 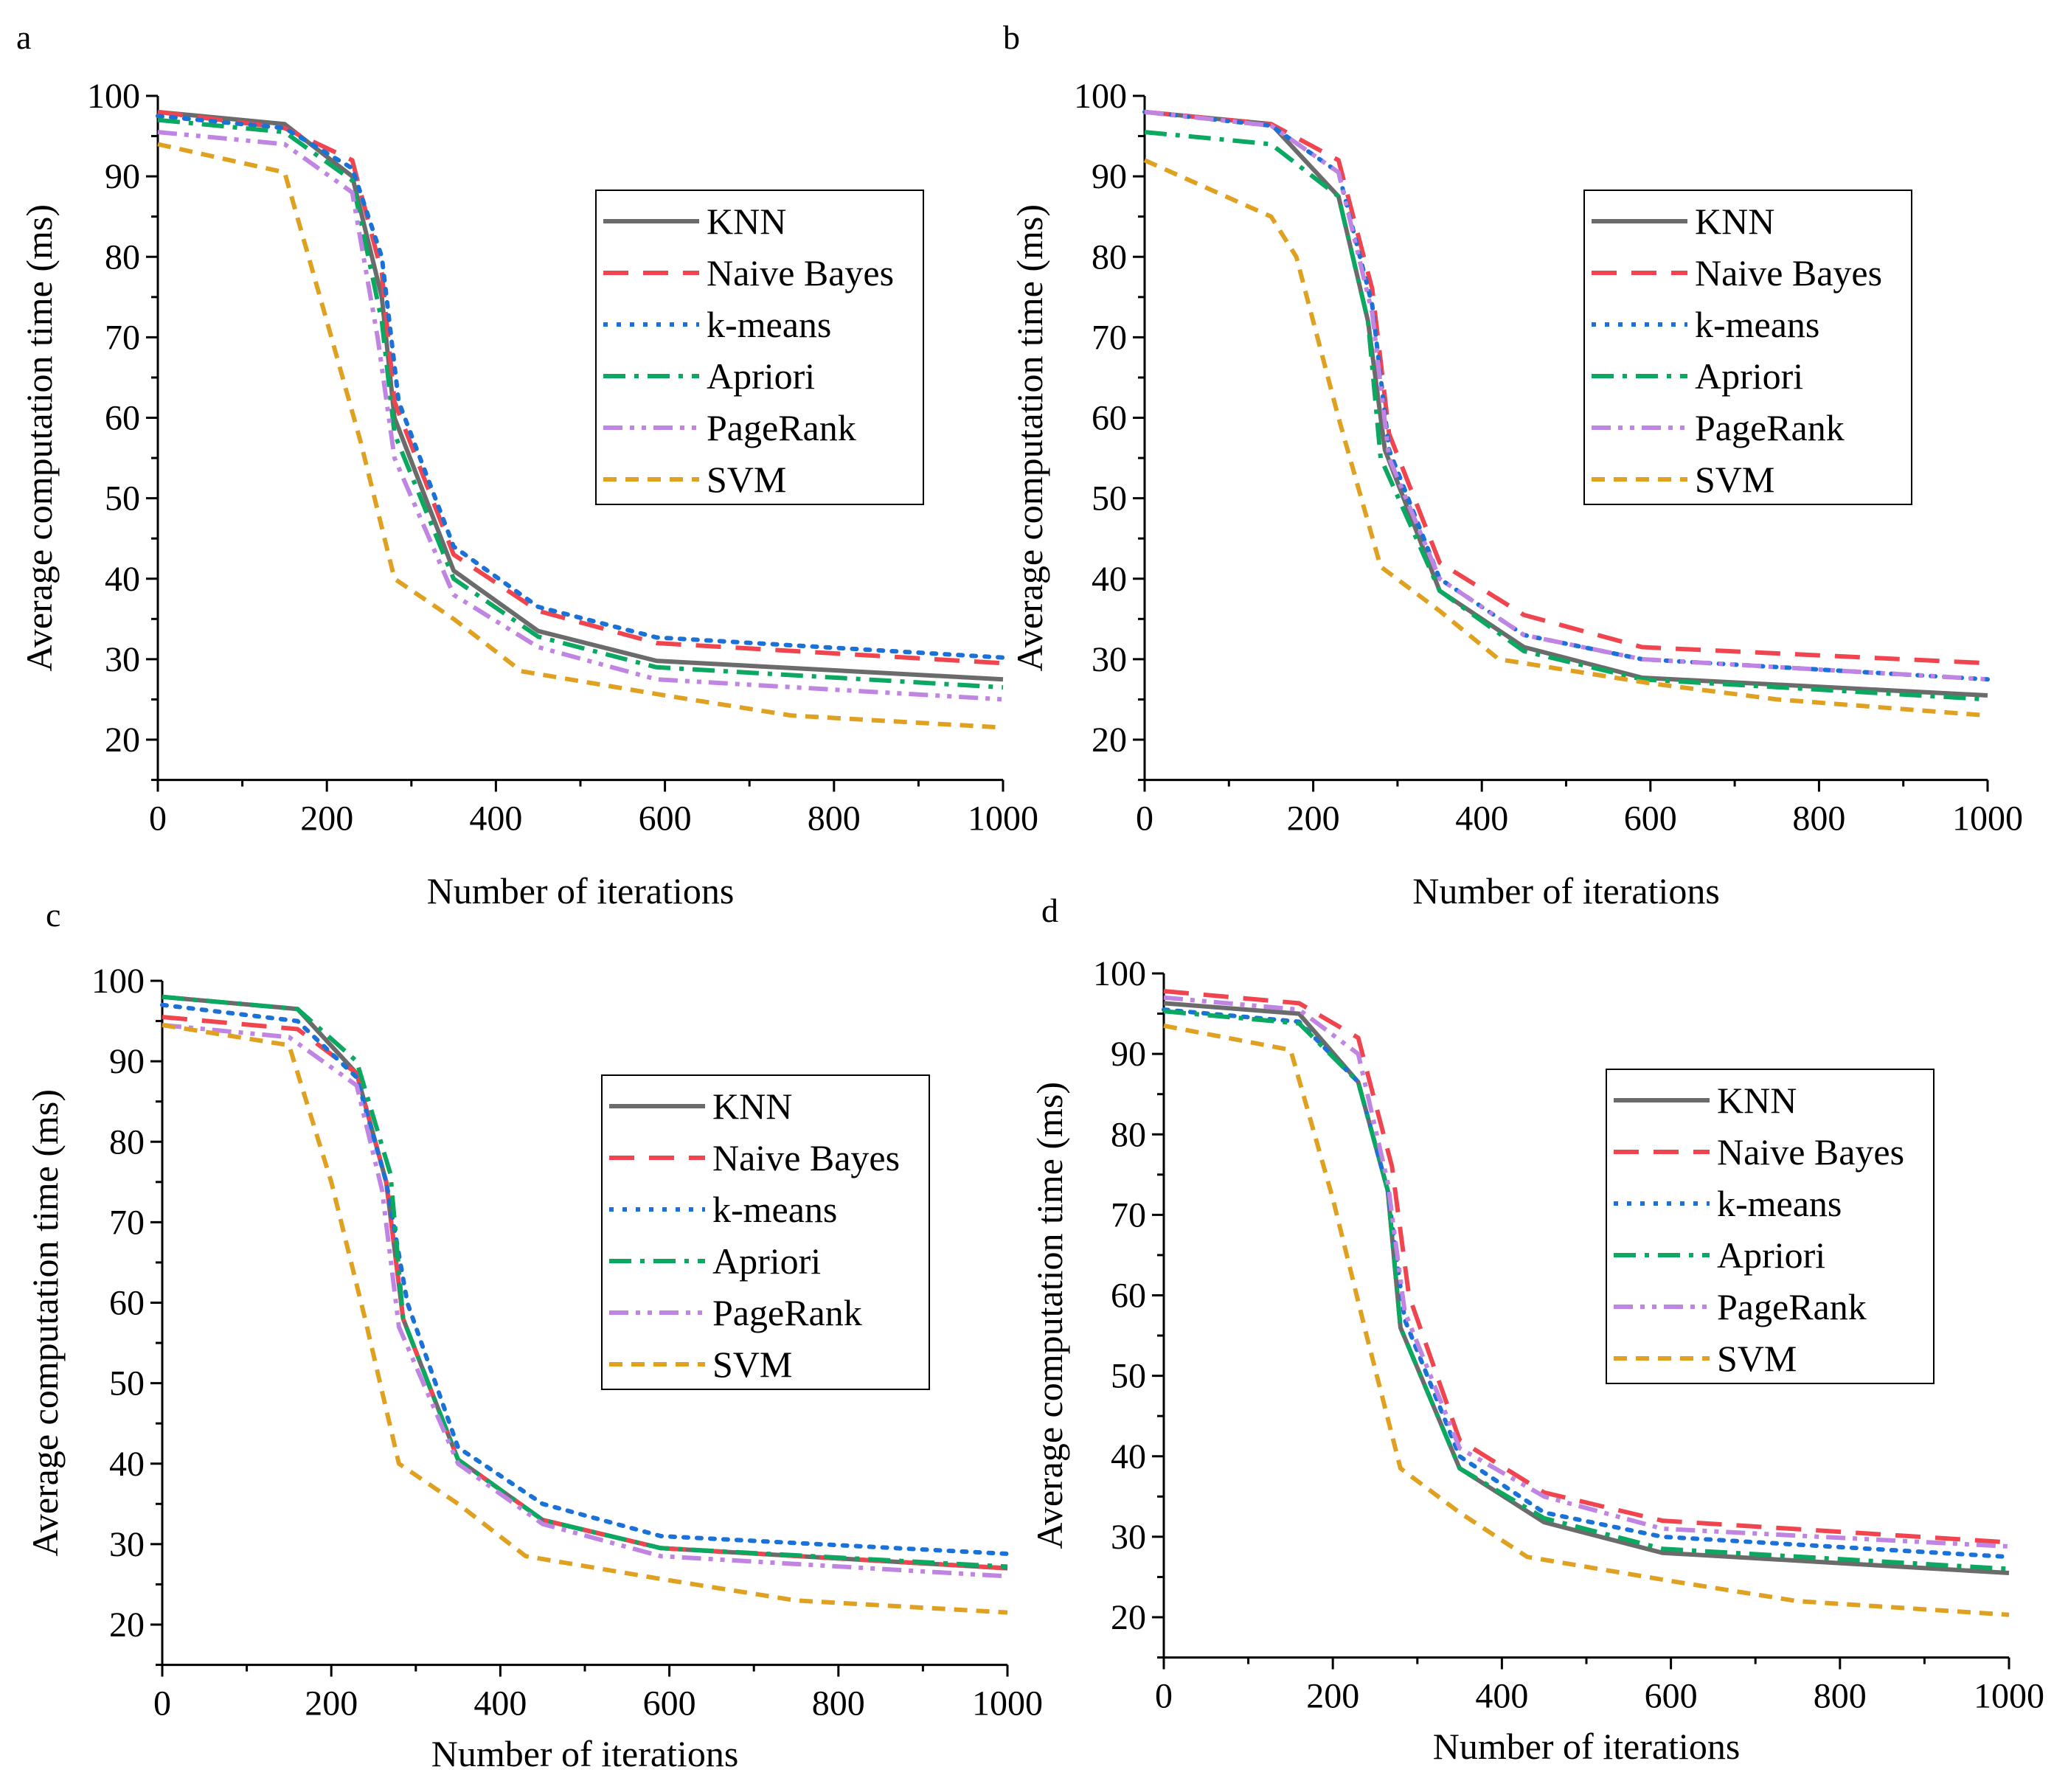 What do you see at coordinates (1049, 911) in the screenshot?
I see `panel-label: d` at bounding box center [1049, 911].